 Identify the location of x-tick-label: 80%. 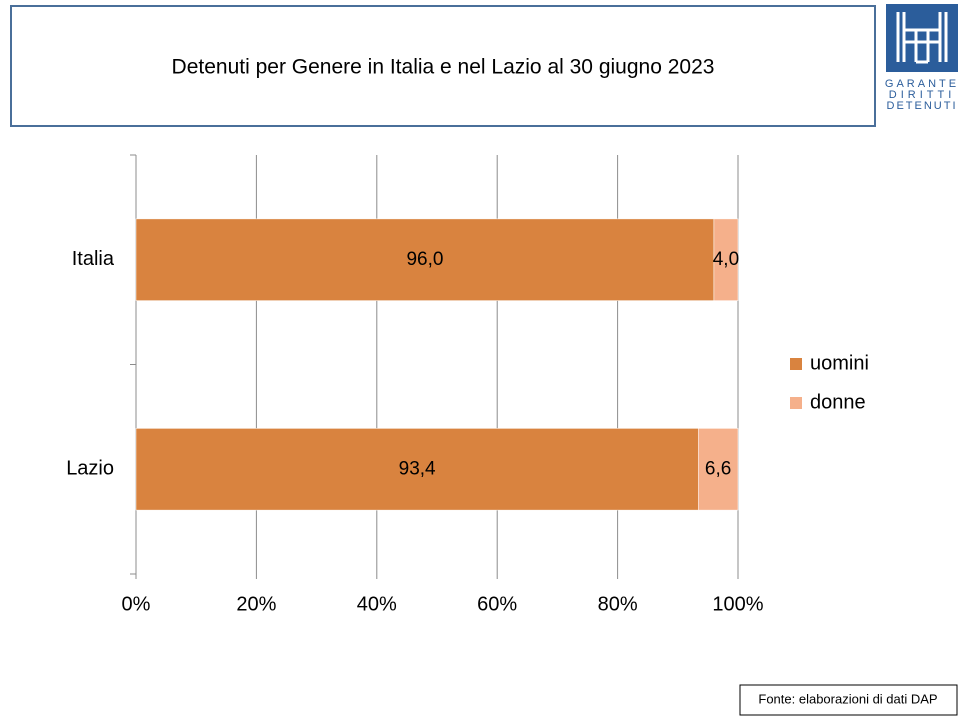
(618, 604).